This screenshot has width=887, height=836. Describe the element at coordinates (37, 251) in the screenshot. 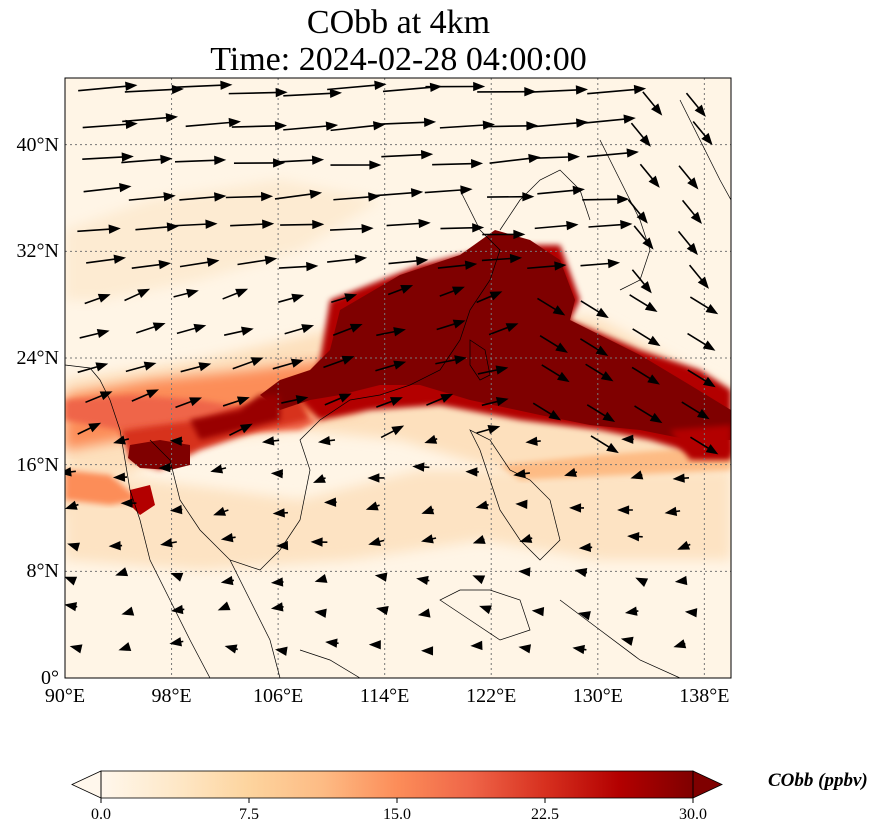

I see `lat-tick-label: 32°N` at that location.